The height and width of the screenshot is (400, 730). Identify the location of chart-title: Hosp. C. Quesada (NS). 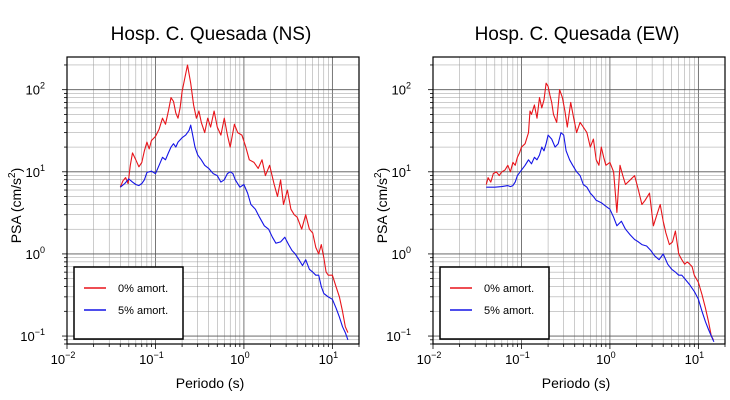
(211, 34).